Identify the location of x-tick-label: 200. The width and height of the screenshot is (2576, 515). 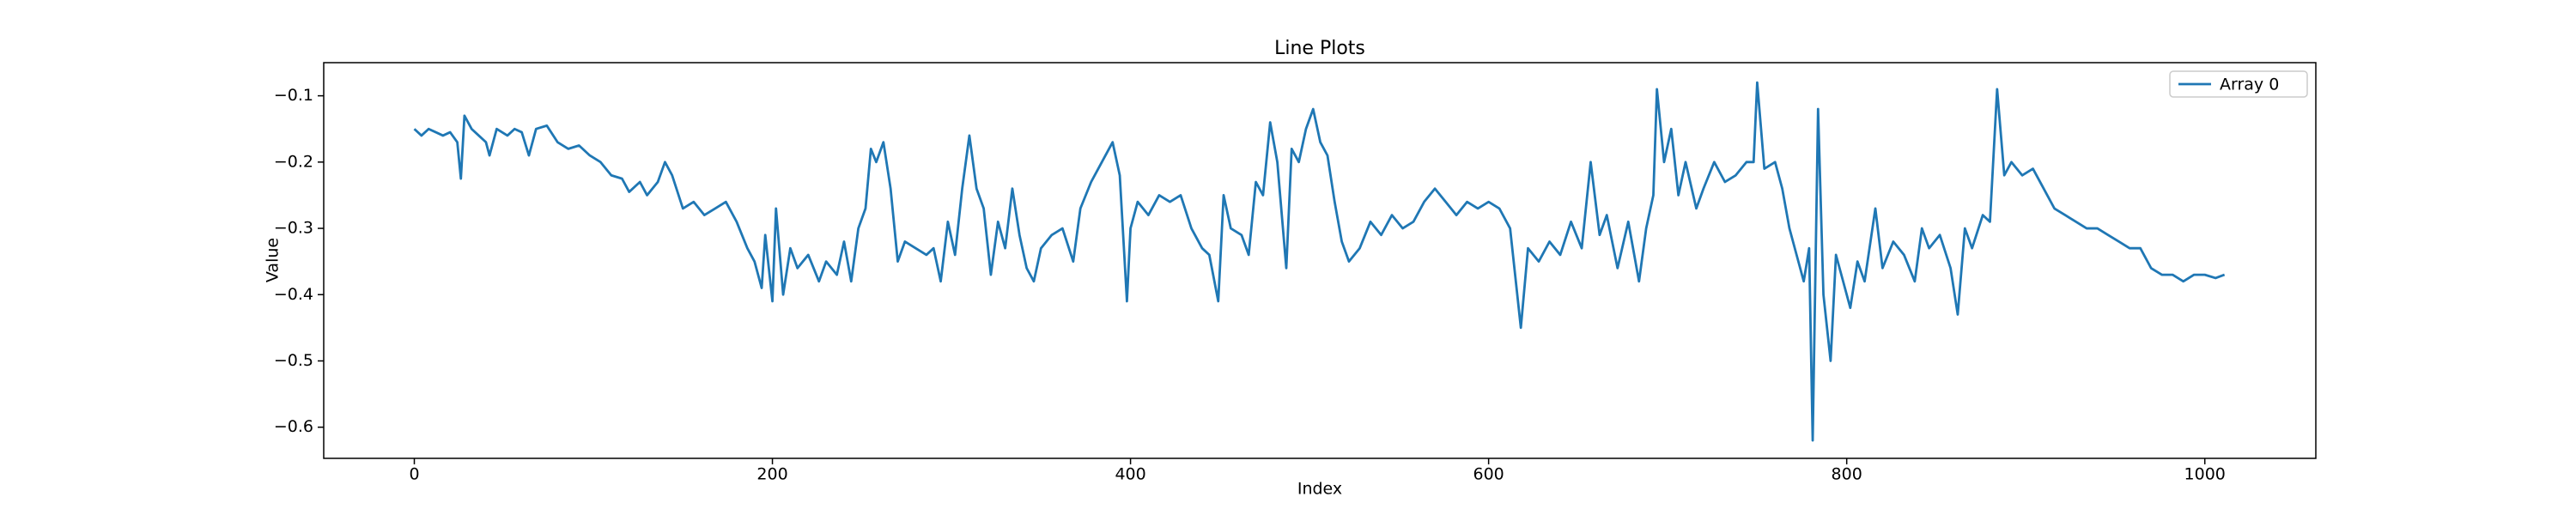
(771, 474).